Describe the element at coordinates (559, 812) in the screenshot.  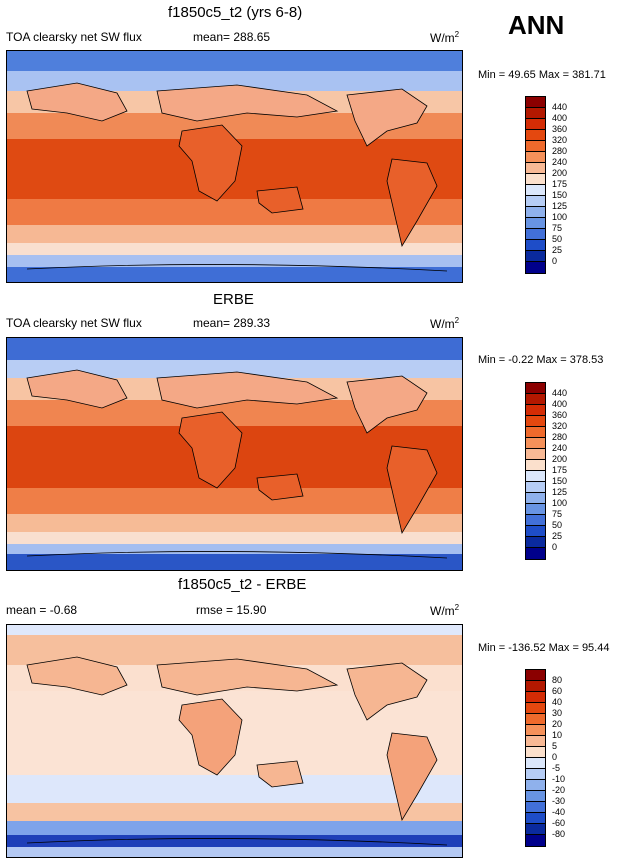
I see `colorbar-tick-label: -40` at that location.